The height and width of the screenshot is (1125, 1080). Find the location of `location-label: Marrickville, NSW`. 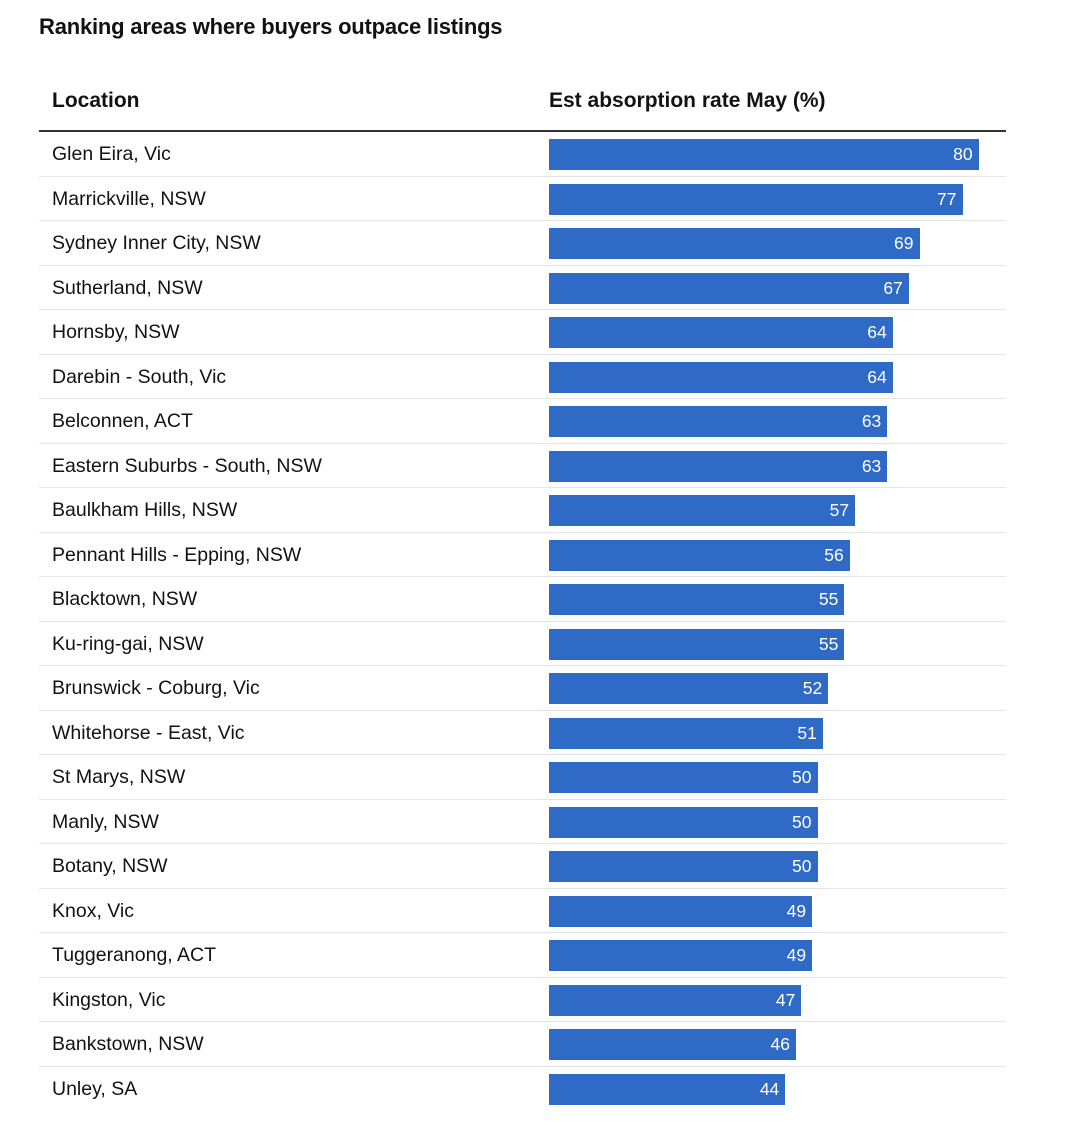

location-label: Marrickville, NSW is located at coordinates (129, 198).